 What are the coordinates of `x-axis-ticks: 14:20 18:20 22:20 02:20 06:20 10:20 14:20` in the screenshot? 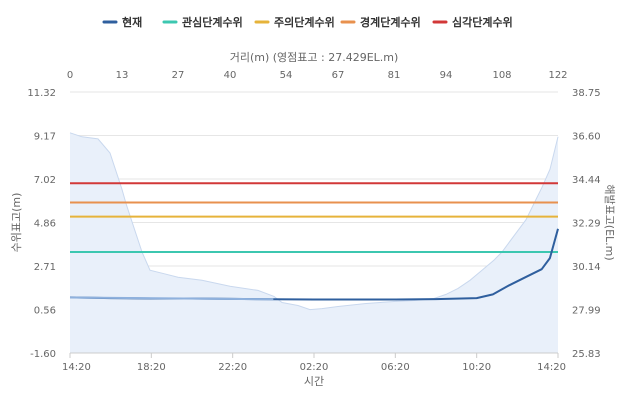 It's located at (314, 362).